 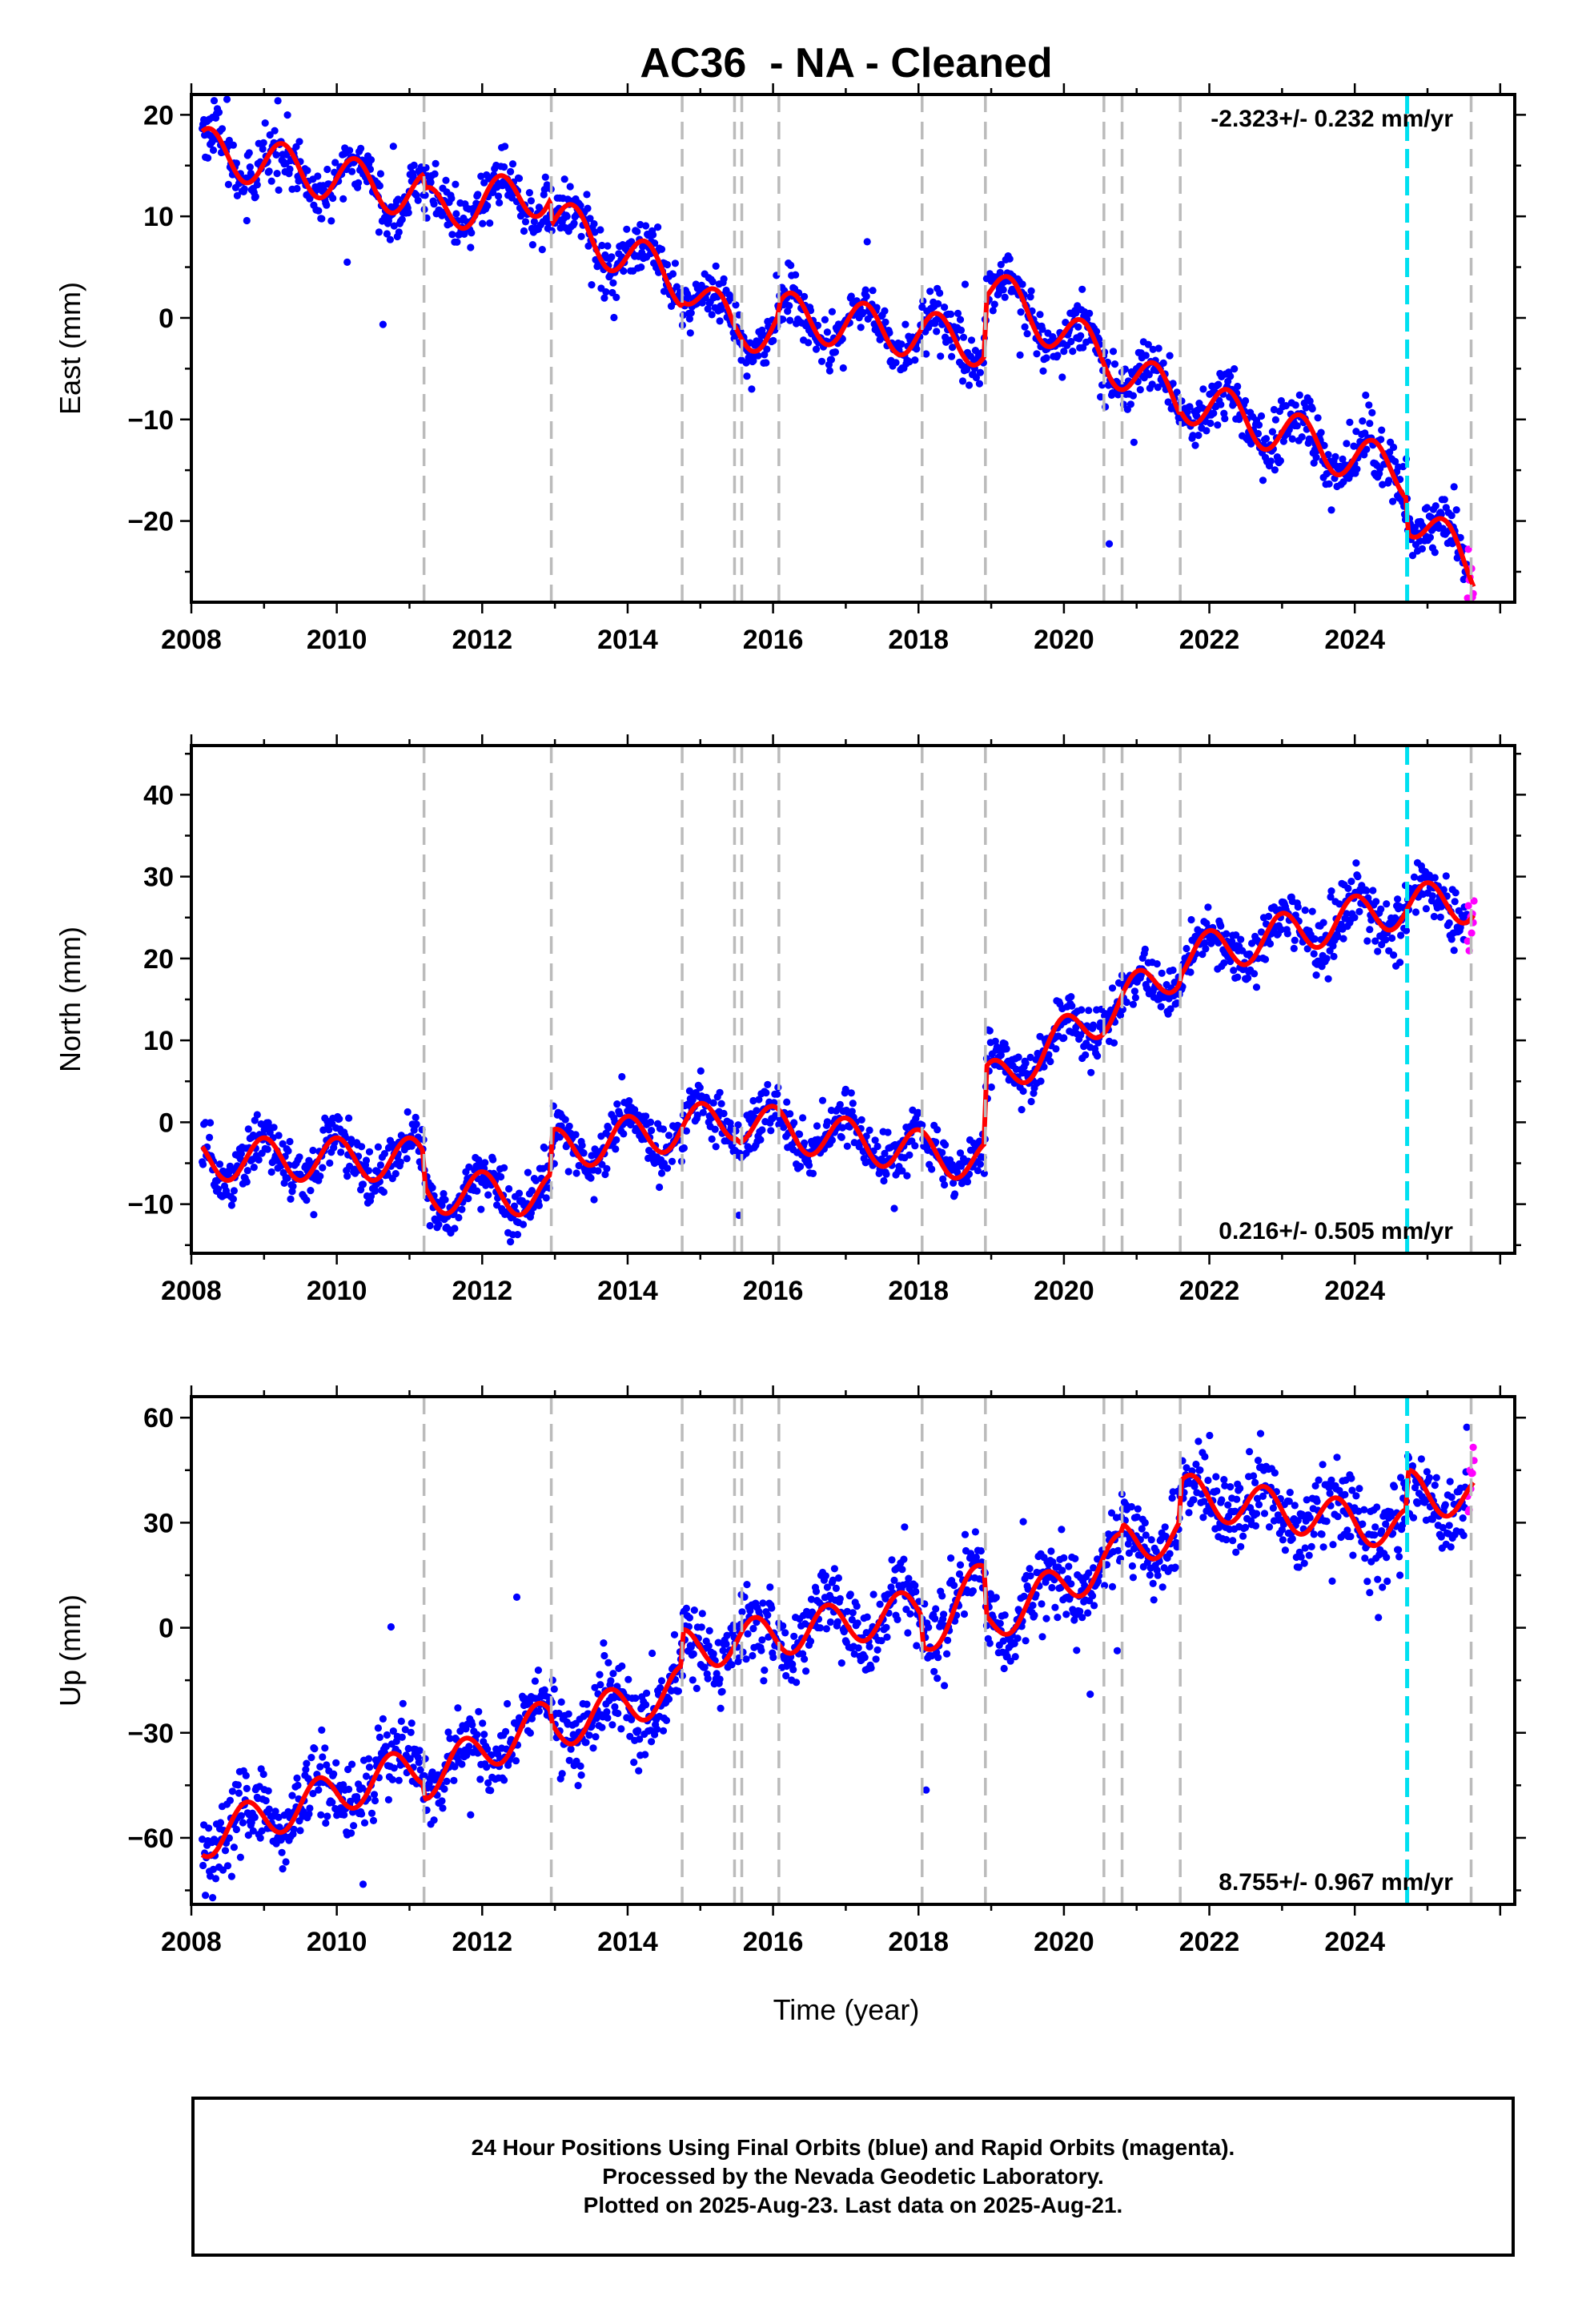 What do you see at coordinates (151, 1205) in the screenshot?
I see `y-tick-label: −10` at bounding box center [151, 1205].